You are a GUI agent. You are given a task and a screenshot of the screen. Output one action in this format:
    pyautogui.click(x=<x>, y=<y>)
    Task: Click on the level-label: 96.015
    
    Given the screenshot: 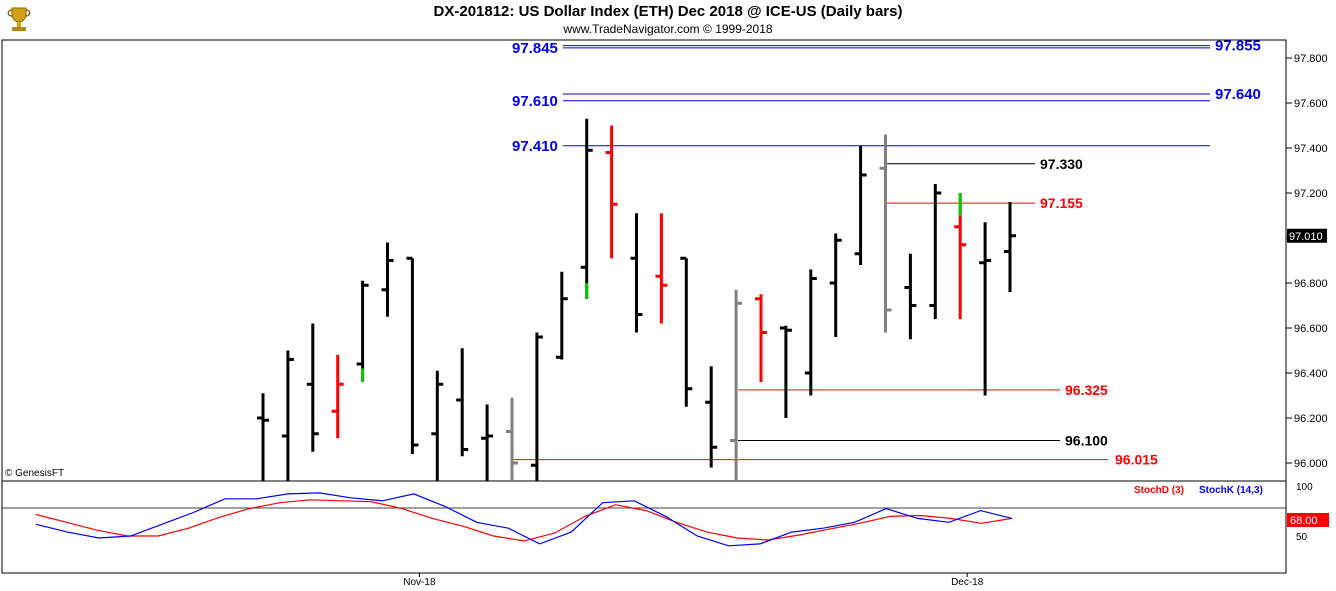 What is the action you would take?
    pyautogui.click(x=1136, y=460)
    